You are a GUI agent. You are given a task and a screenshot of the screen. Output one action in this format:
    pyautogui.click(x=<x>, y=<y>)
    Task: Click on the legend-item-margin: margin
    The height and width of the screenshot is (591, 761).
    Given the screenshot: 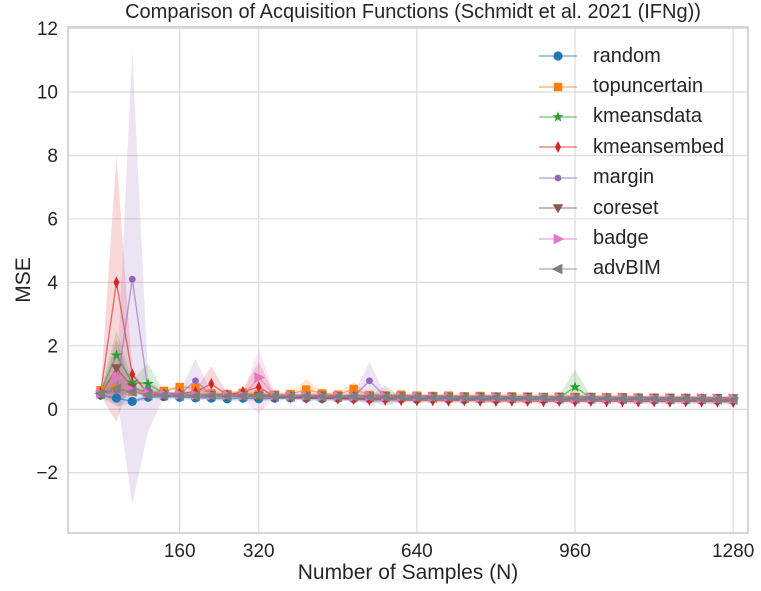 What is the action you would take?
    pyautogui.click(x=631, y=178)
    